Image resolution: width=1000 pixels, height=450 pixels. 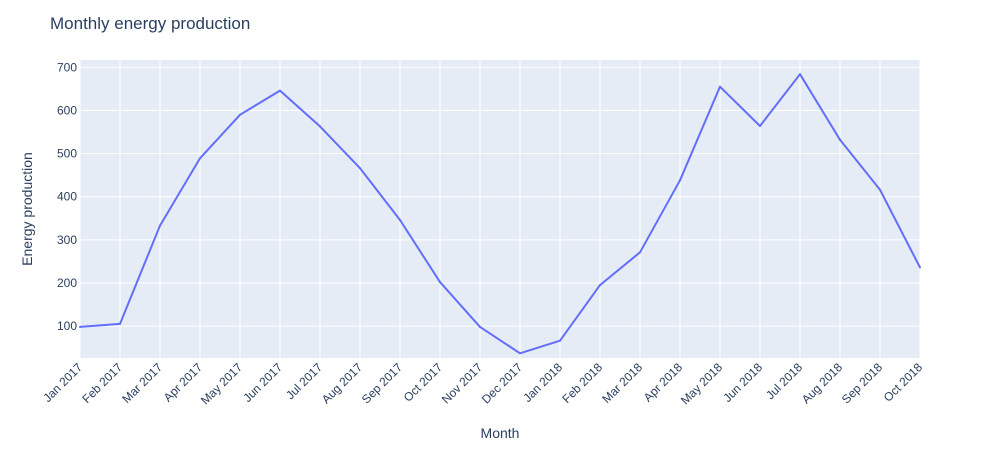 I want to click on y-axis-title: Energy production, so click(x=27, y=209).